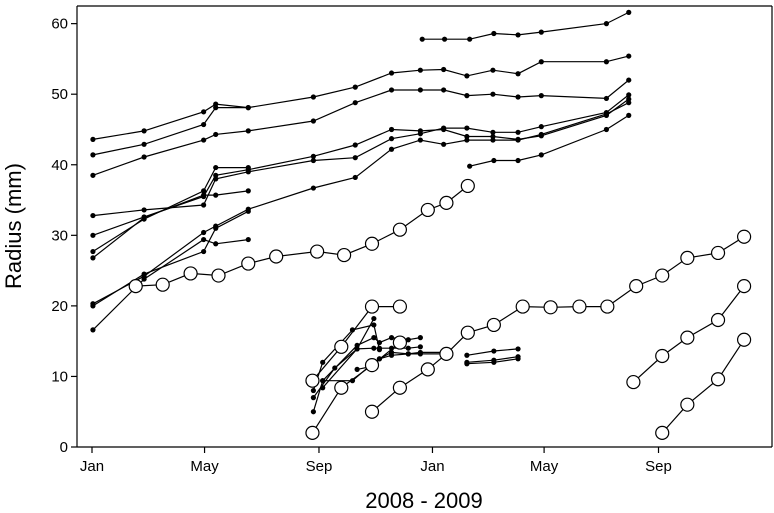 This screenshot has height=513, width=774. I want to click on y-axis-ticks: 0 10 20 30 40 50 60, so click(64, 236).